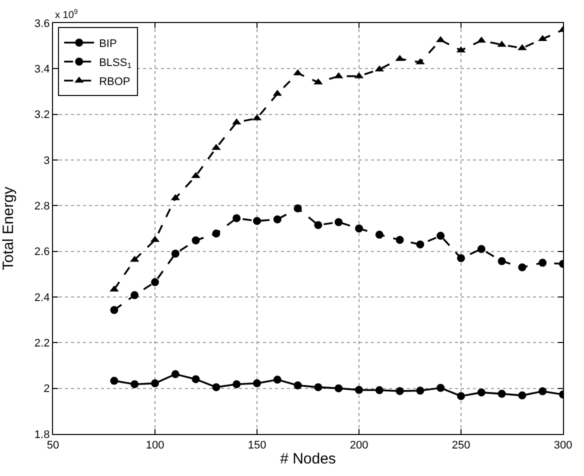 Image resolution: width=584 pixels, height=476 pixels. Describe the element at coordinates (42, 115) in the screenshot. I see `y-tick-label: 3.2` at that location.